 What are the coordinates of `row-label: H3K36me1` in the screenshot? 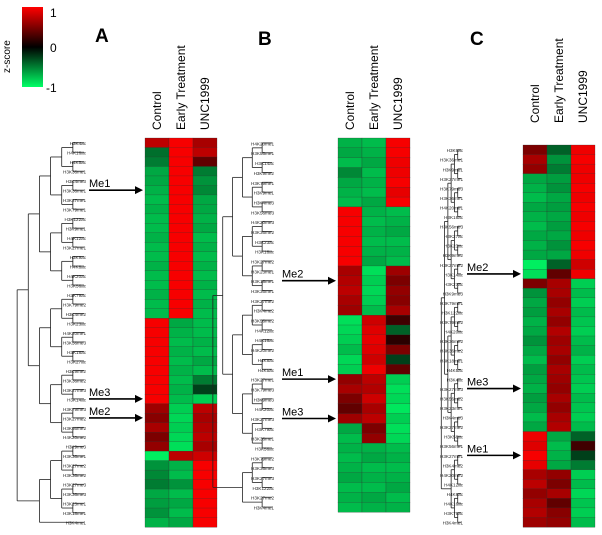 It's located at (74, 172).